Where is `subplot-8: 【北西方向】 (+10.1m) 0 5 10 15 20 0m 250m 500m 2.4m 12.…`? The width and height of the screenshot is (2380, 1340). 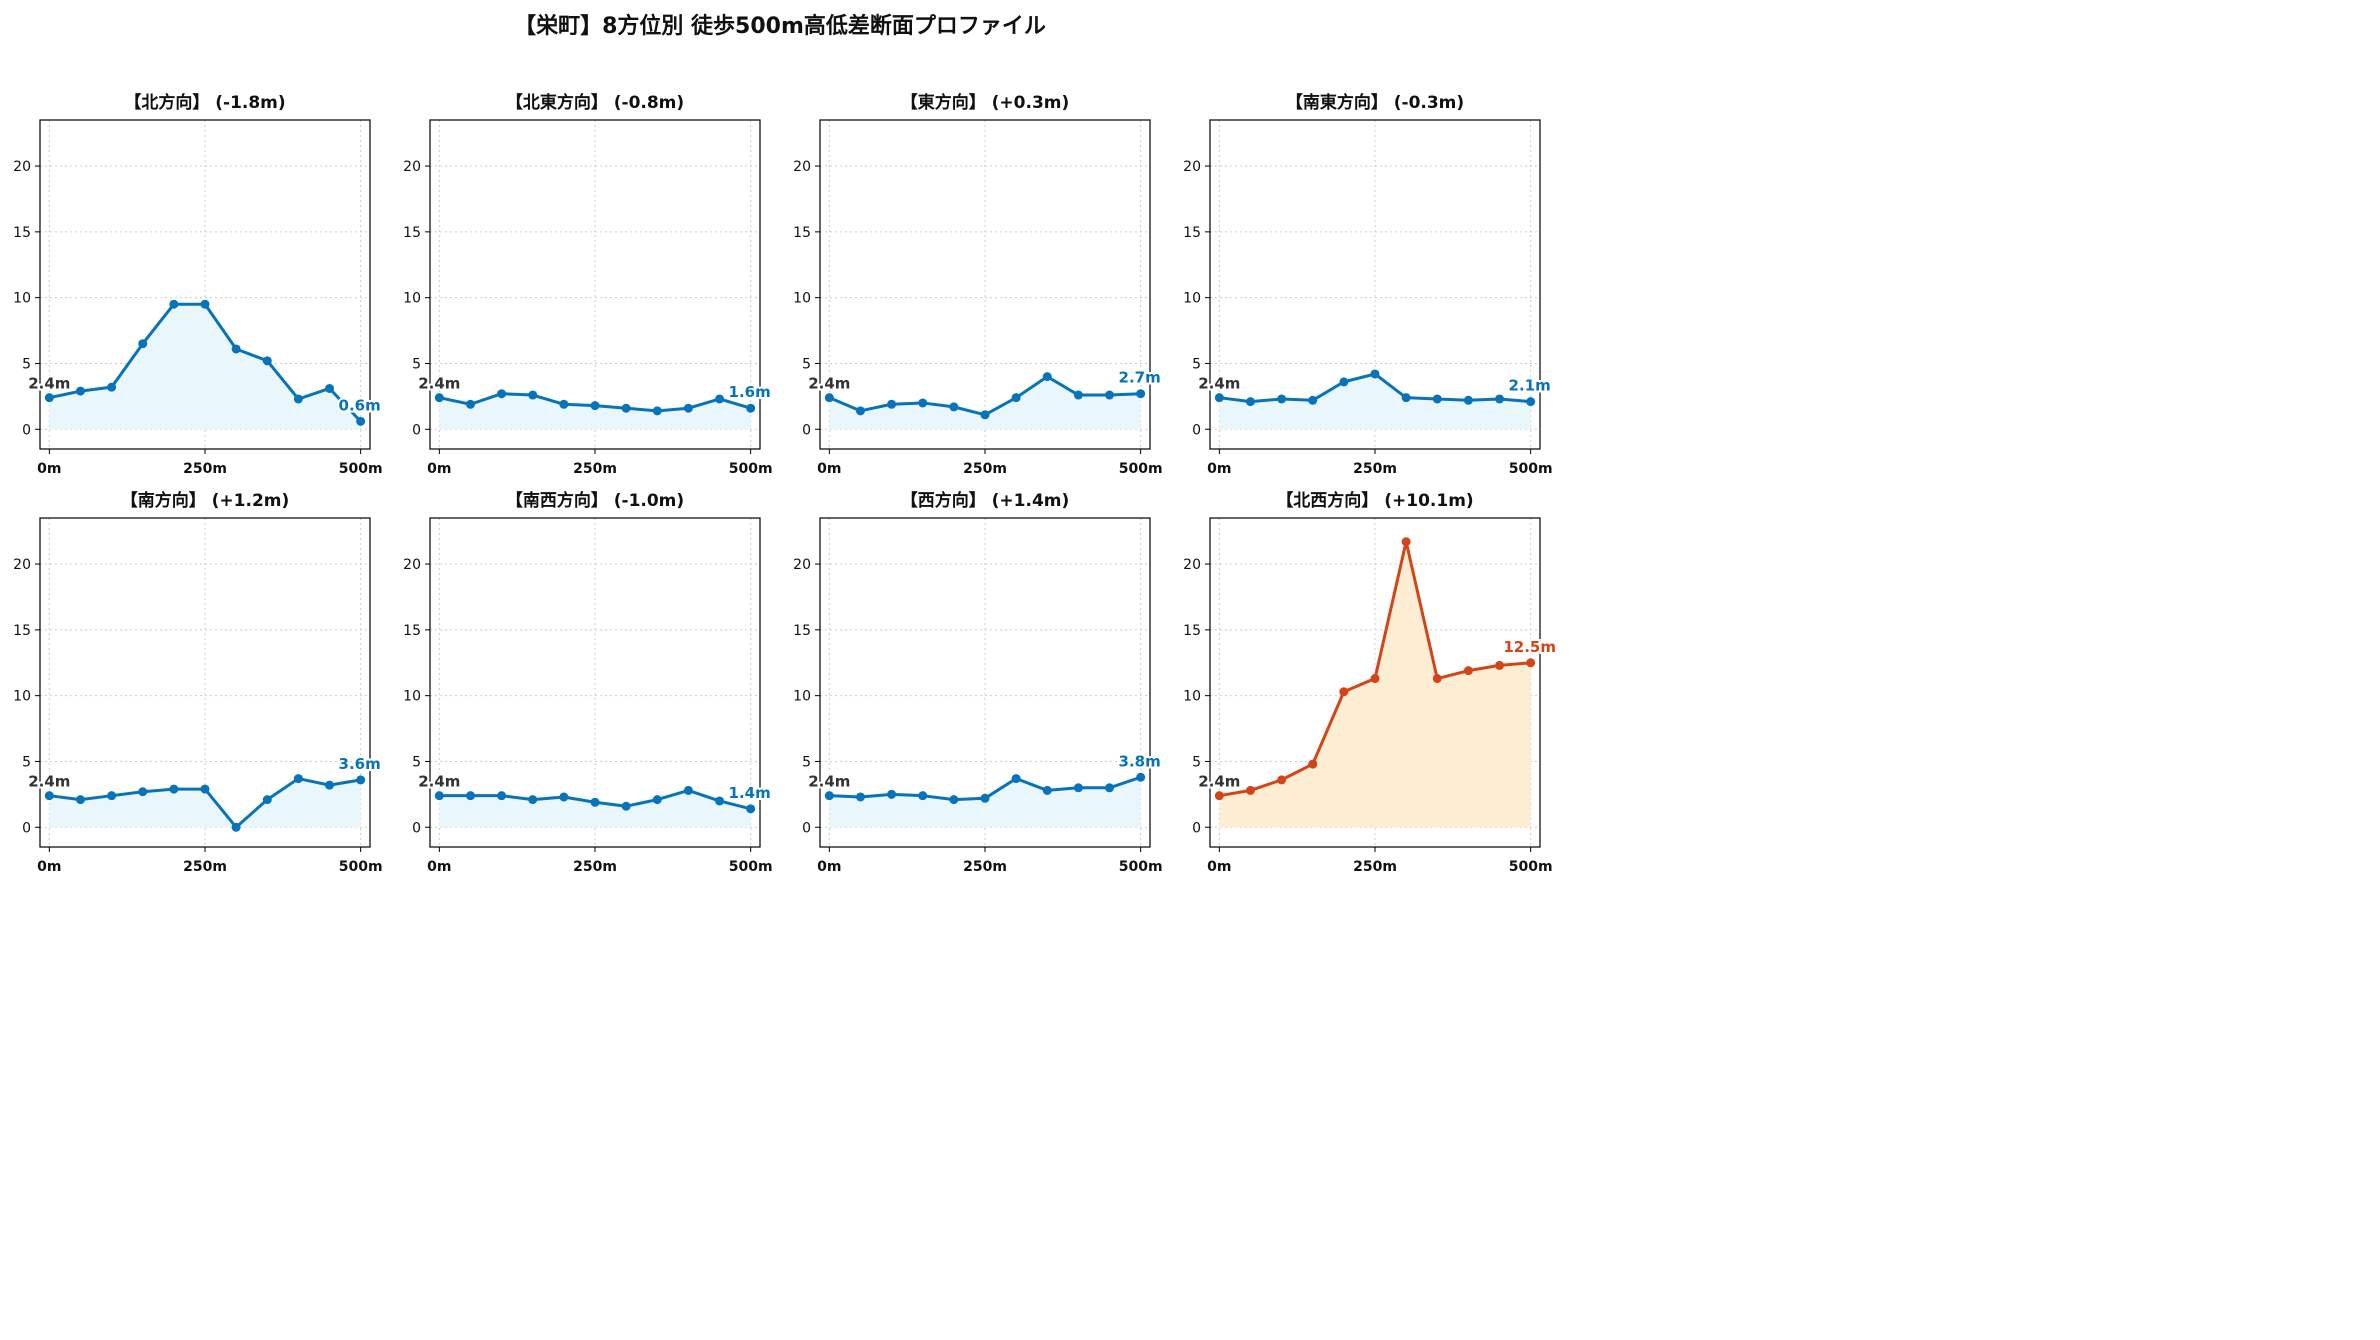 subplot-8: 【北西方向】 (+10.1m) 0 5 10 15 20 0m 250m 500m 2.4m 12.… is located at coordinates (1370, 682).